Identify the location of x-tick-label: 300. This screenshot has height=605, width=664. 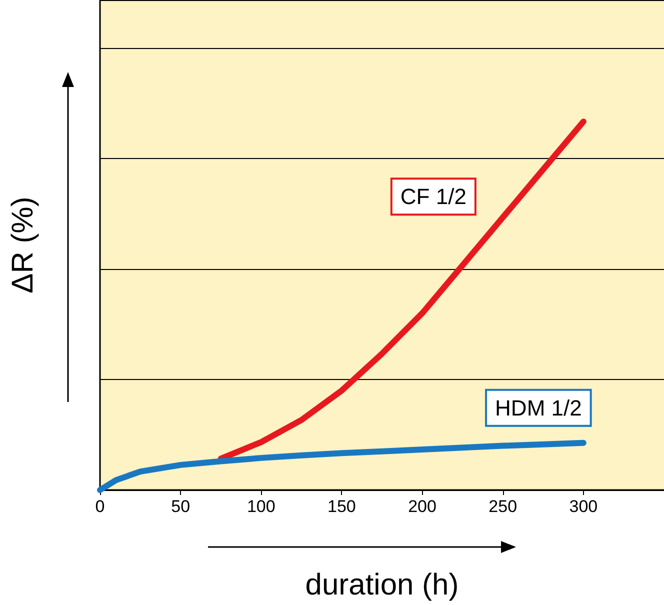
(583, 506).